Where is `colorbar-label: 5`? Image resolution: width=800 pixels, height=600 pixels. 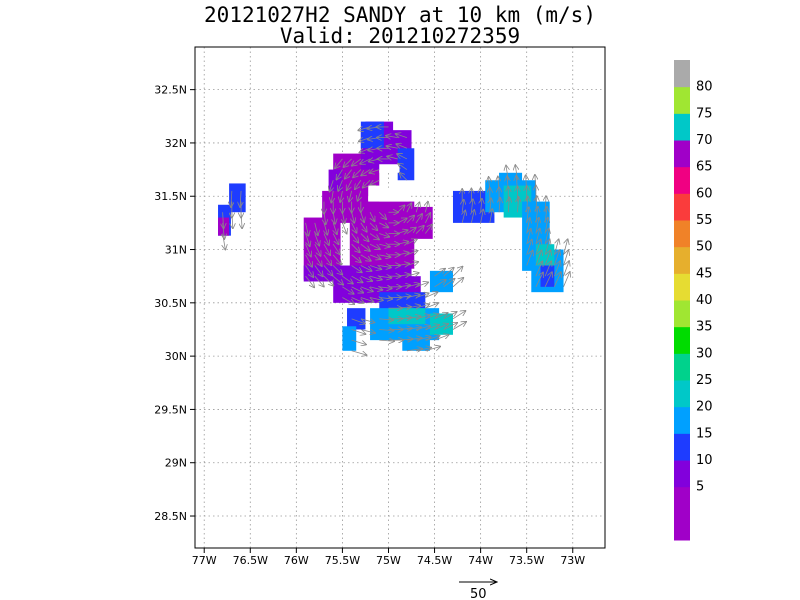 colorbar-label: 5 is located at coordinates (700, 487).